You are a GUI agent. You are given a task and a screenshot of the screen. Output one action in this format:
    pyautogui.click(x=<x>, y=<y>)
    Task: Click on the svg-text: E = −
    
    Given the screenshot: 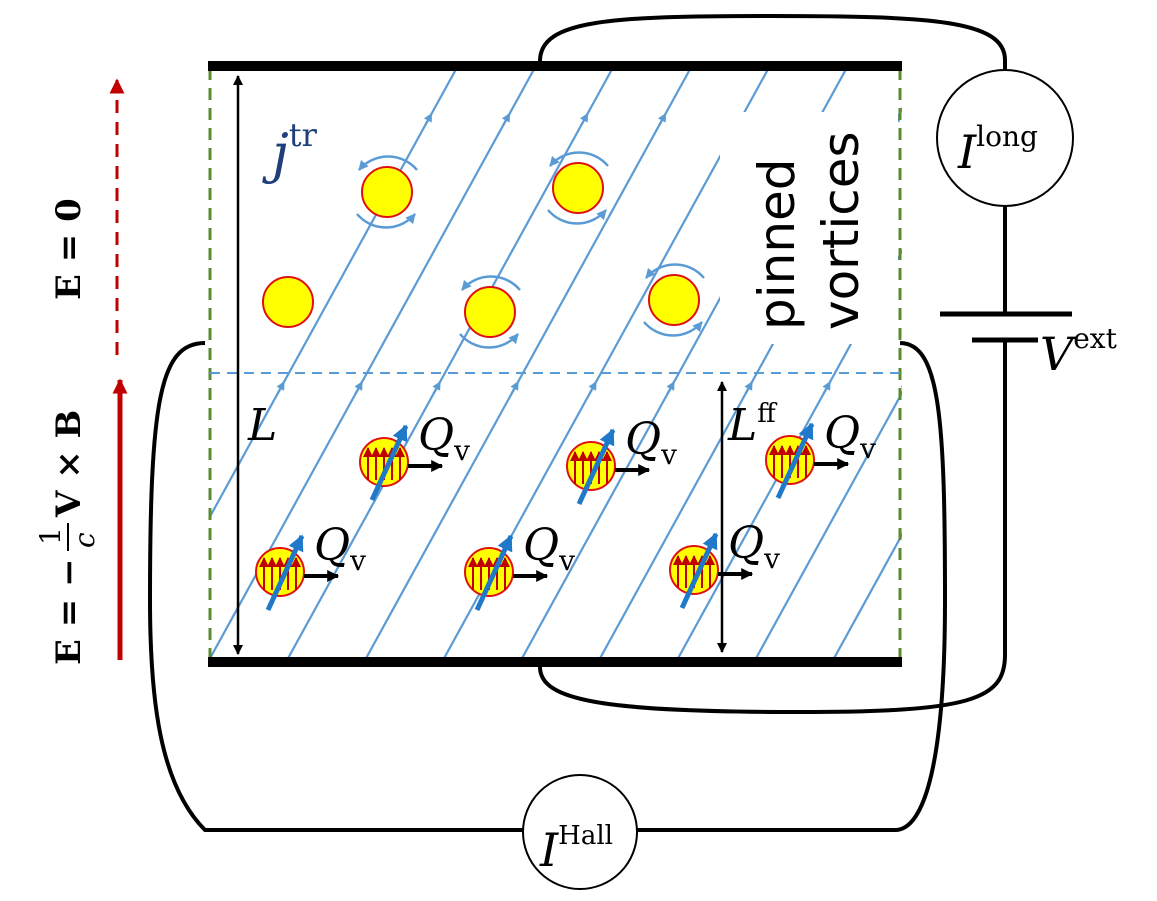 What is the action you would take?
    pyautogui.click(x=69, y=611)
    